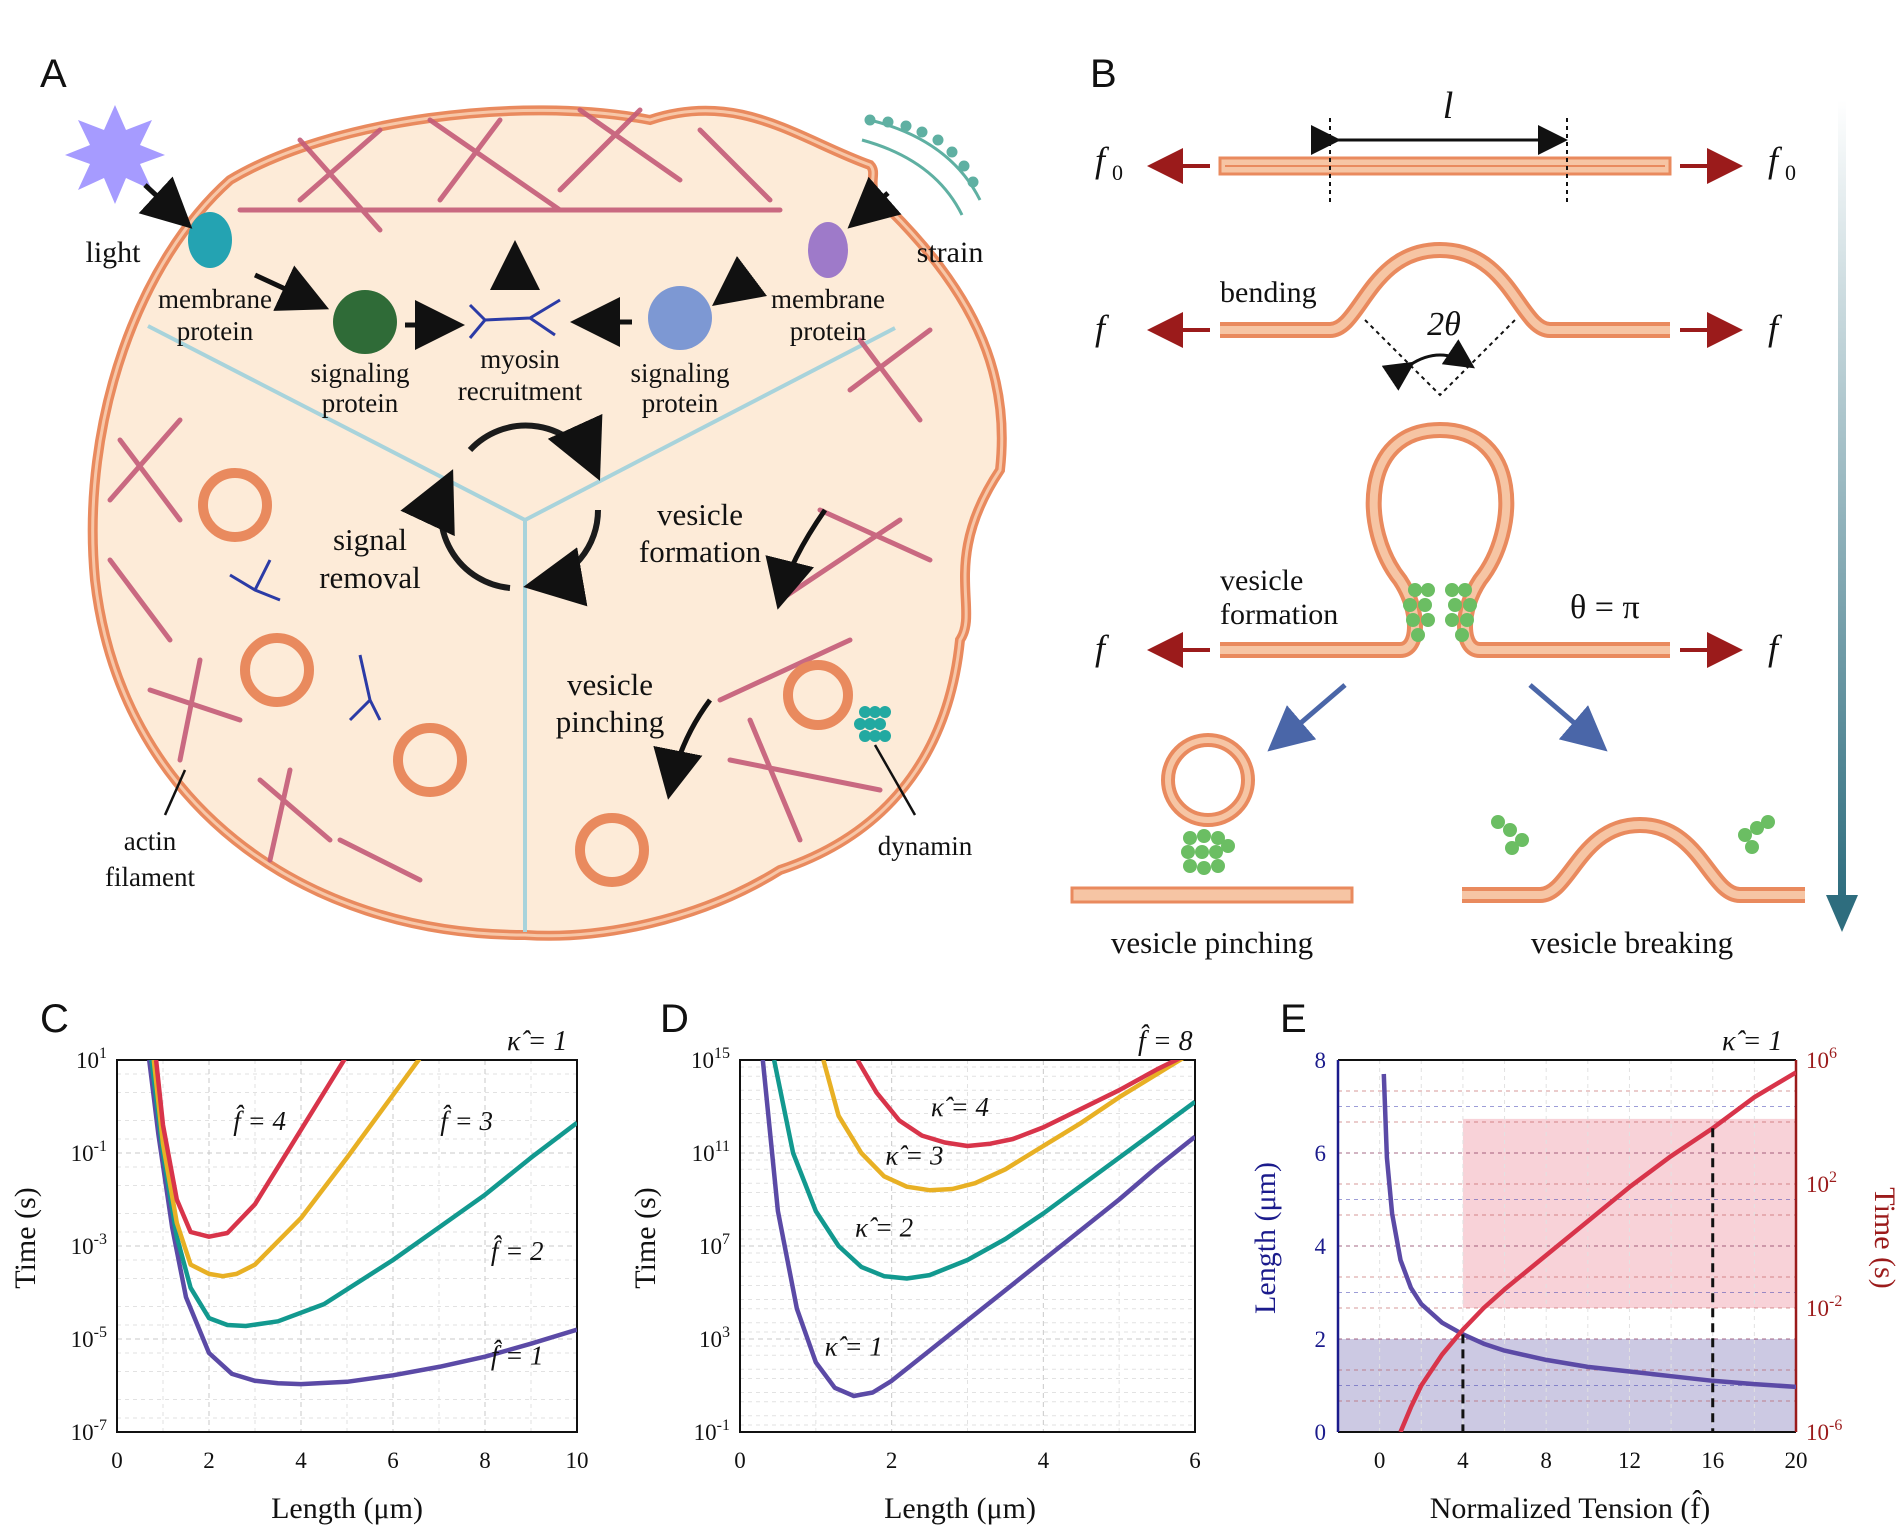 This screenshot has height=1528, width=1898. I want to click on chart-e-x-tick-label: 16, so click(1712, 1460).